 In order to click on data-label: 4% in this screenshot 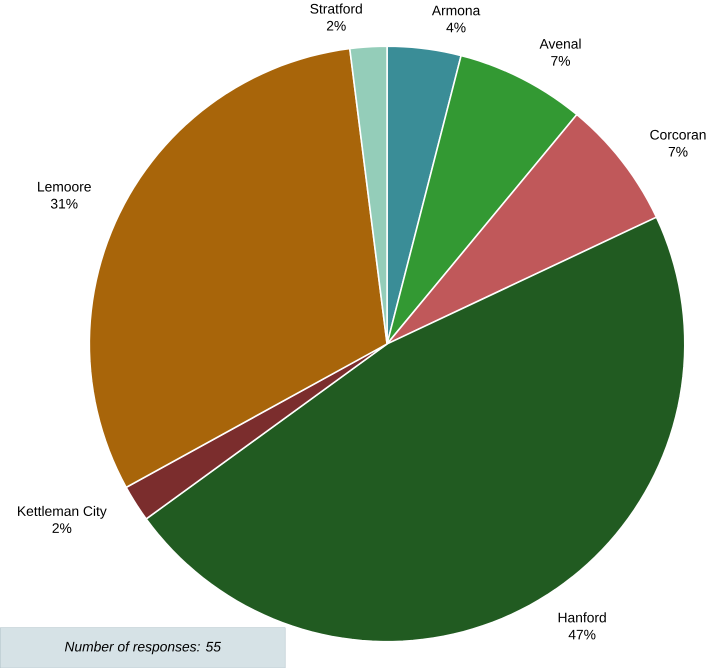, I will do `click(456, 27)`.